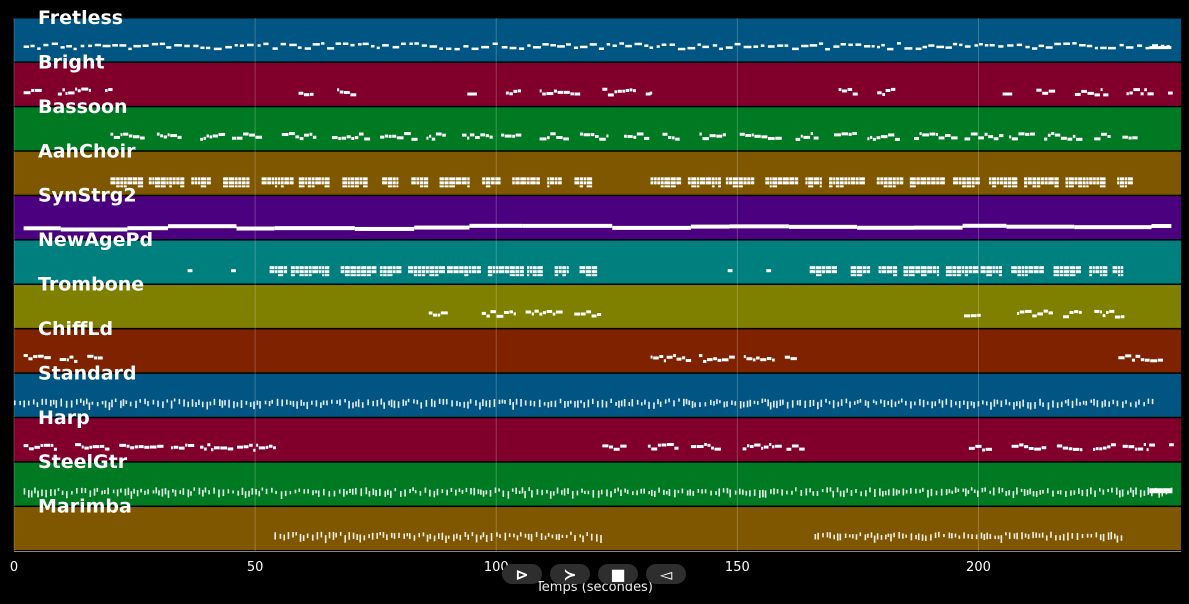 Image resolution: width=1189 pixels, height=604 pixels. I want to click on track-label: ChiffLd, so click(75, 329).